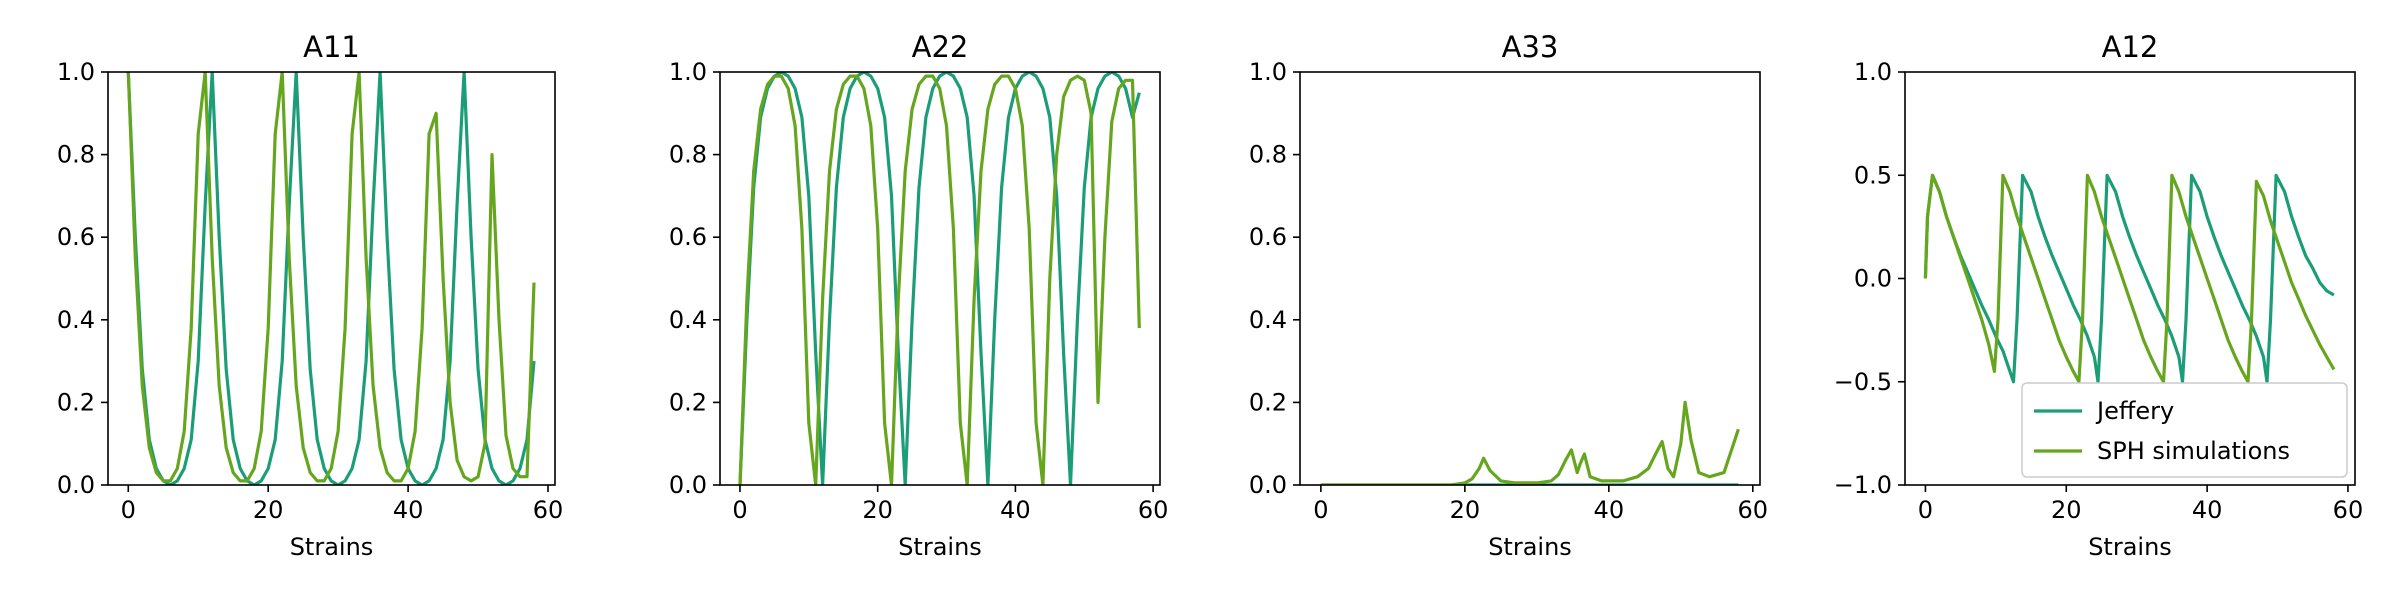  Describe the element at coordinates (331, 47) in the screenshot. I see `panel-title: A11` at that location.